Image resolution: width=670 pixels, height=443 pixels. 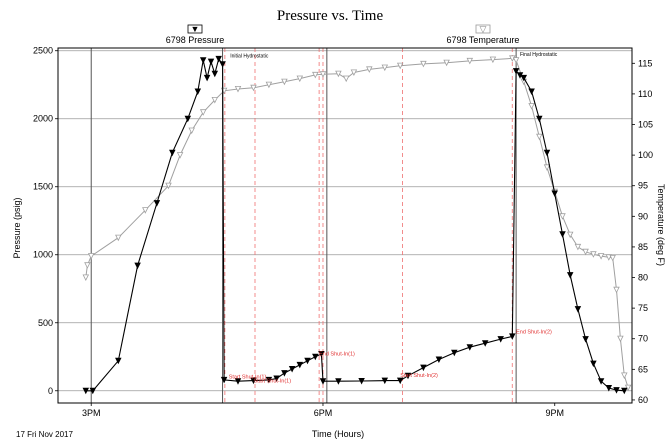 What do you see at coordinates (337, 354) in the screenshot?
I see `annotation-label: End Shut-In(1)` at bounding box center [337, 354].